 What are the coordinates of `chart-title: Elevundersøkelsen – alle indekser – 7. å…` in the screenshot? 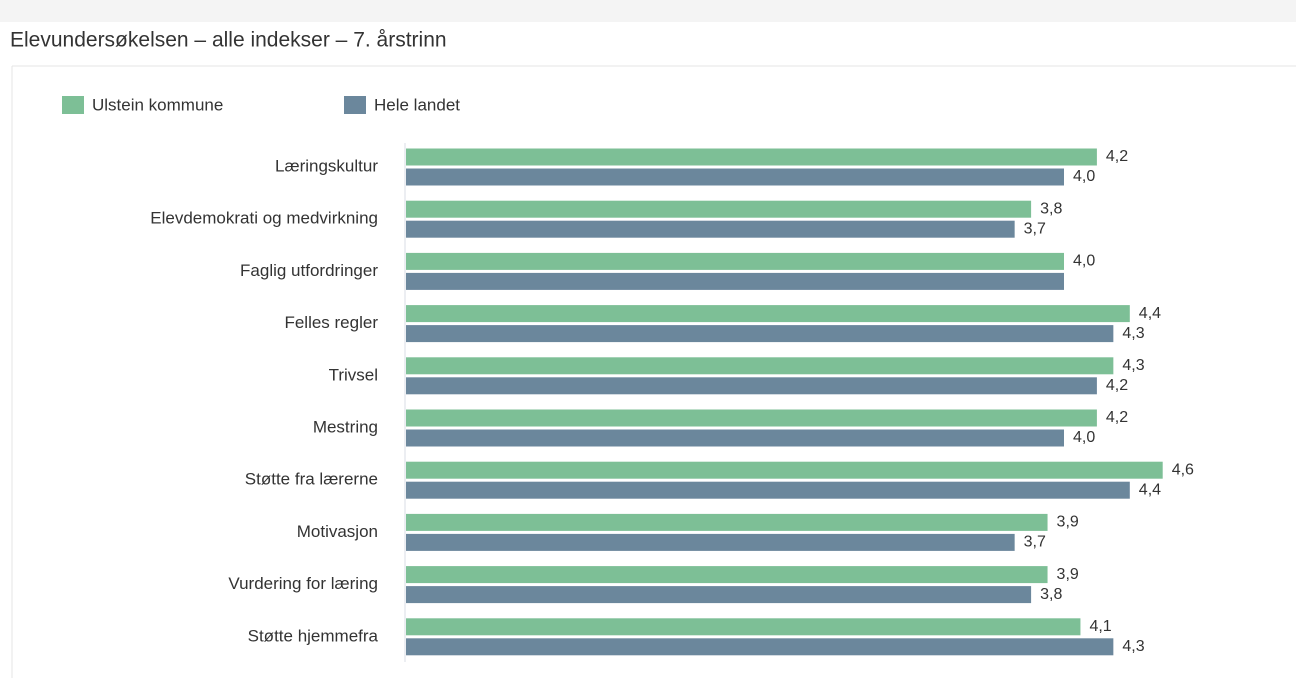 It's located at (228, 40).